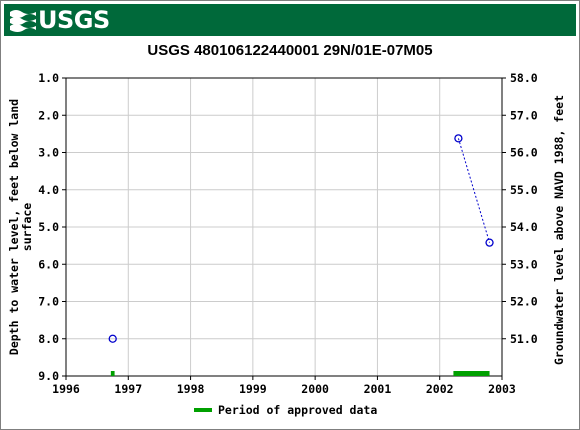 The width and height of the screenshot is (580, 430). Describe the element at coordinates (440, 389) in the screenshot. I see `x-tick-label: 2002` at that location.